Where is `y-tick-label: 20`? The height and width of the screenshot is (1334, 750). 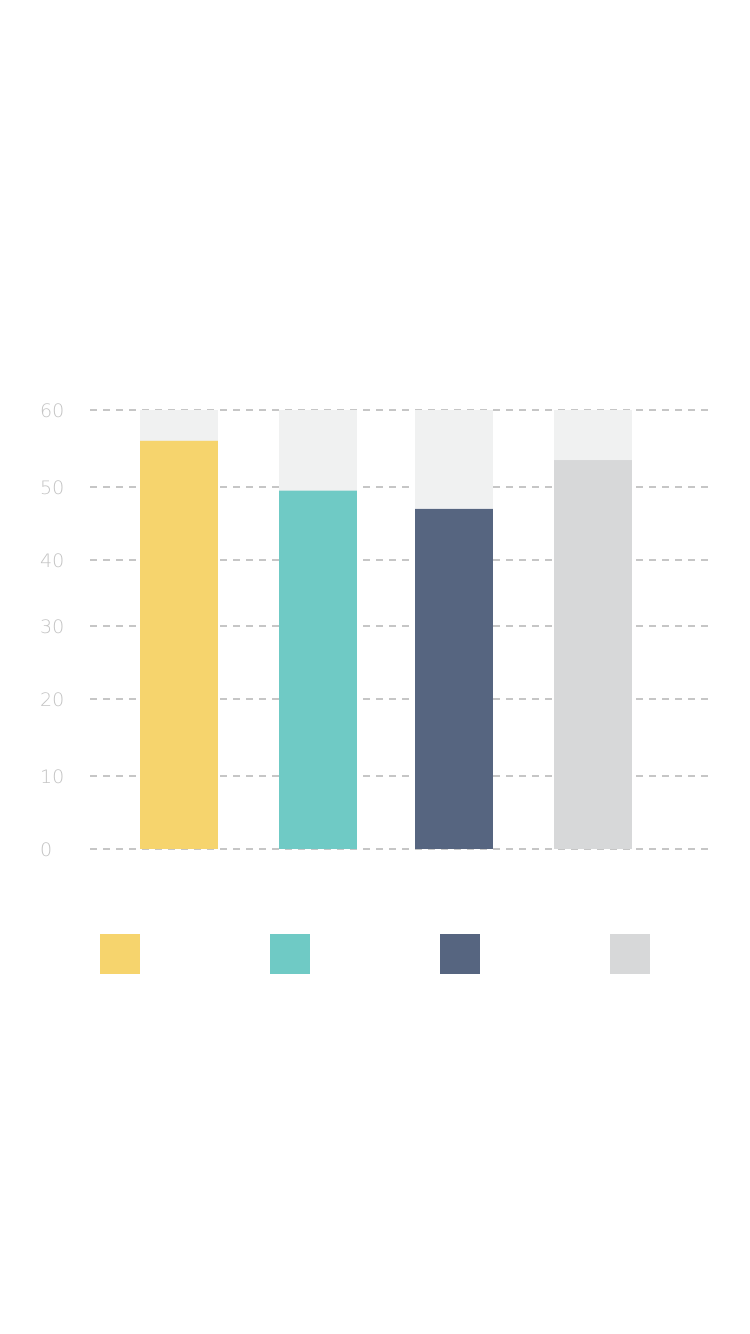 y-tick-label: 20 is located at coordinates (52, 700).